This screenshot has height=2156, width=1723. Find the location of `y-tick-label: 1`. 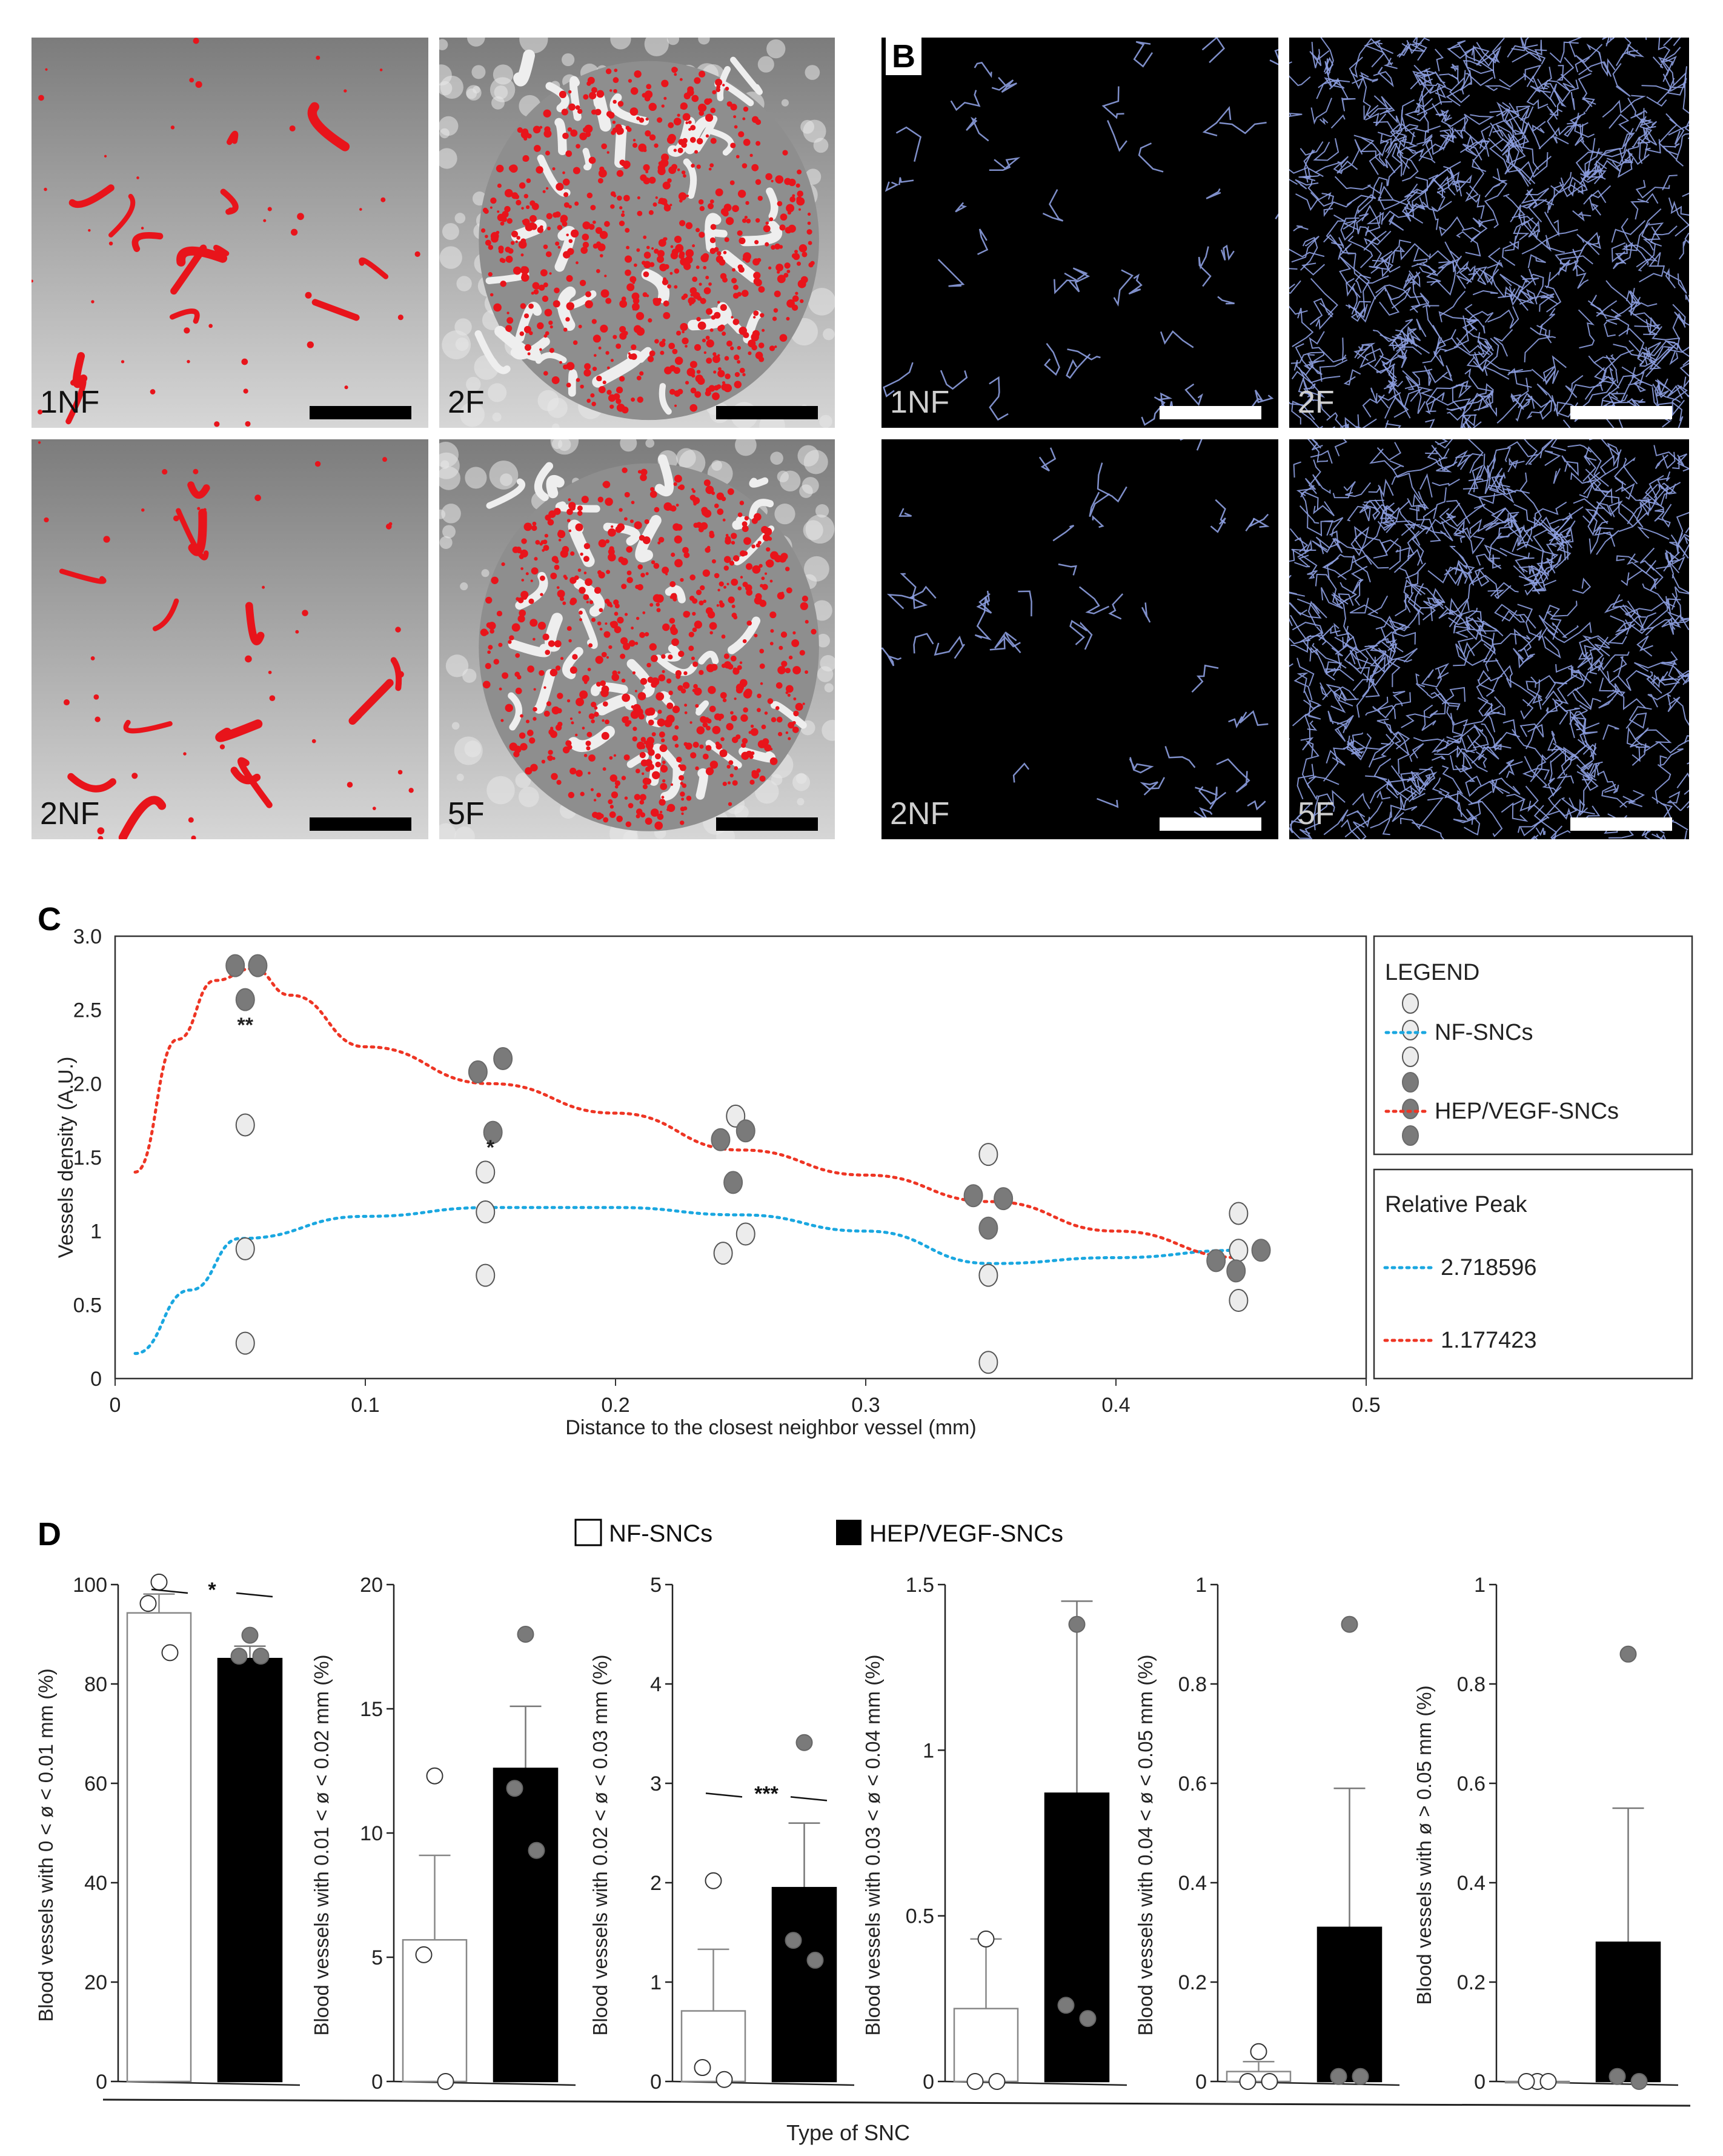

y-tick-label: 1 is located at coordinates (1480, 1585).